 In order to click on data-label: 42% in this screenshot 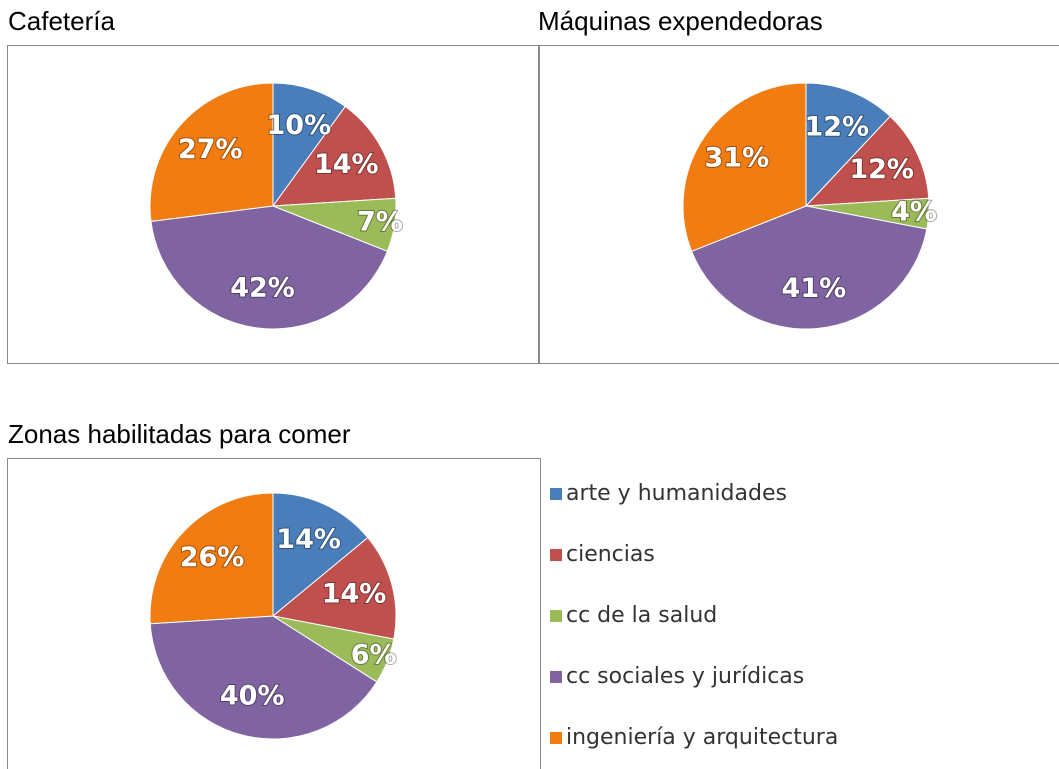, I will do `click(262, 287)`.